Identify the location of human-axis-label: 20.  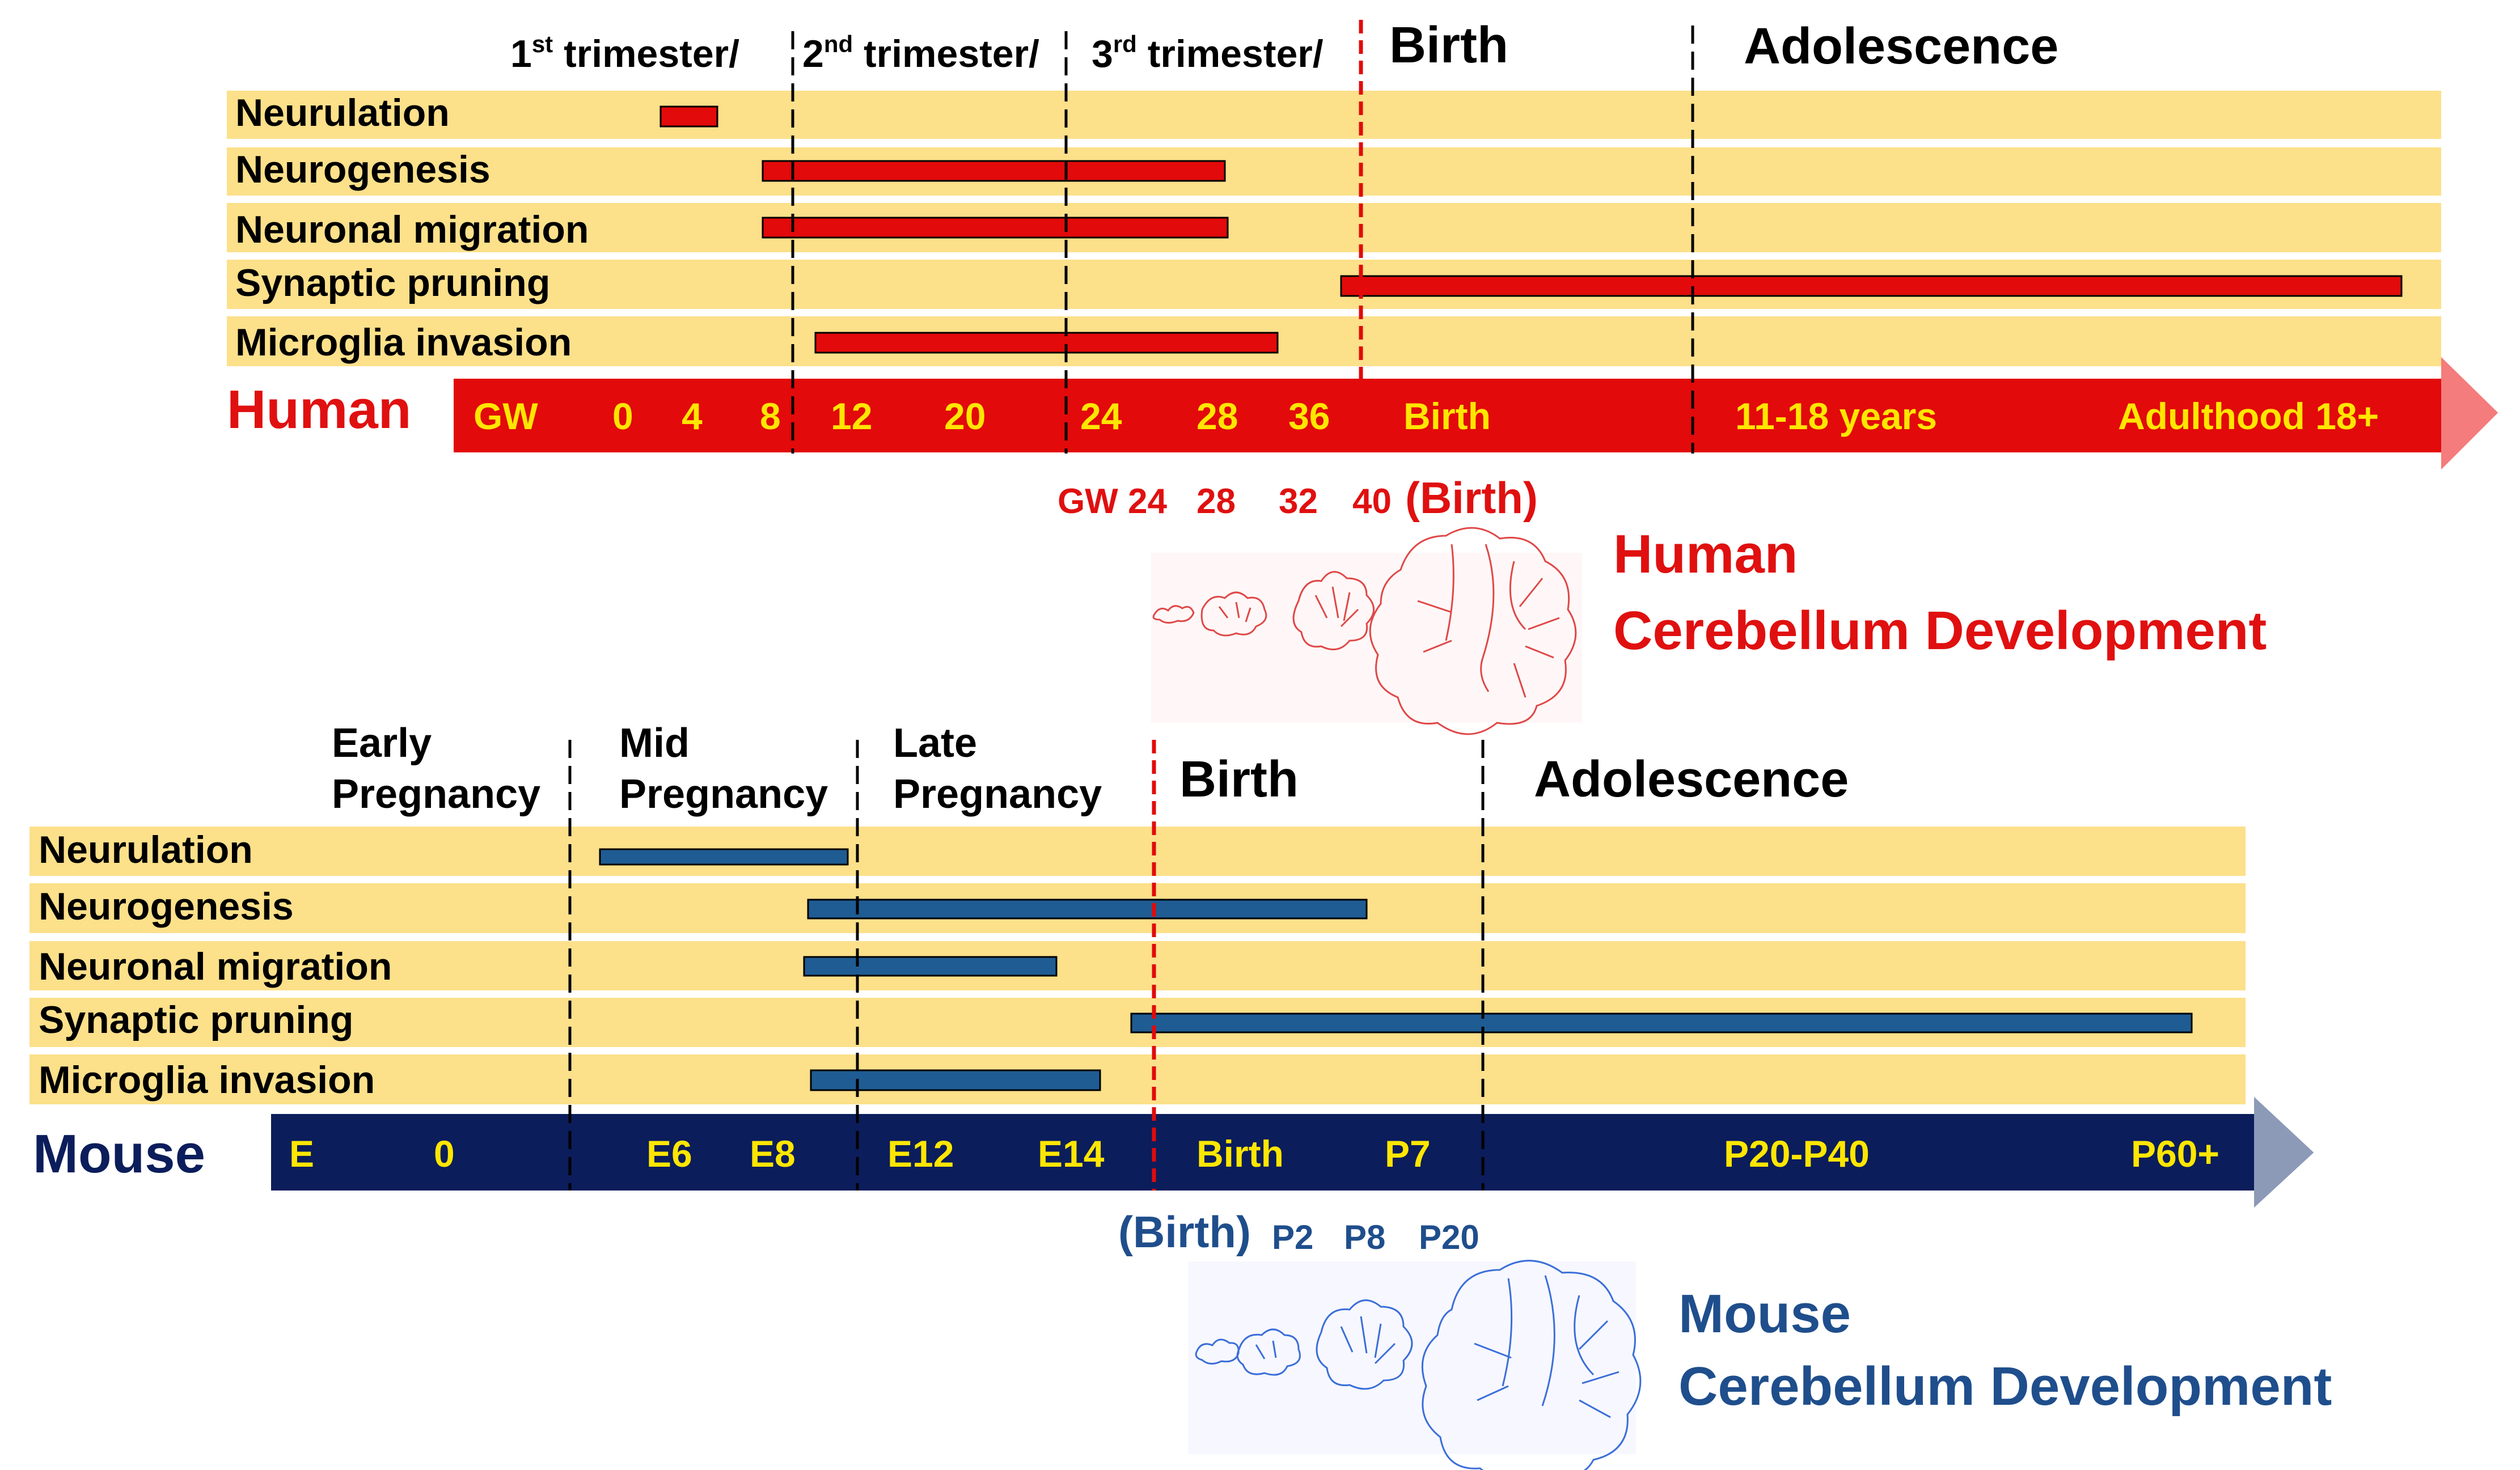
(965, 416).